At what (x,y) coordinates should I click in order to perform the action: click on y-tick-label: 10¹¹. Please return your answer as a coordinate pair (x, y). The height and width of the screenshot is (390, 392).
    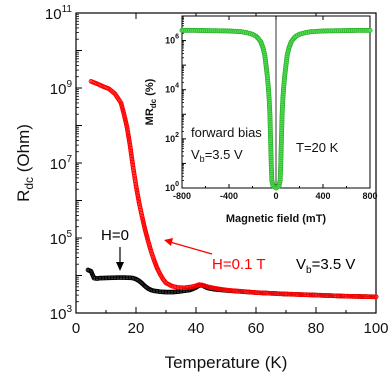
    Looking at the image, I should click on (59, 13).